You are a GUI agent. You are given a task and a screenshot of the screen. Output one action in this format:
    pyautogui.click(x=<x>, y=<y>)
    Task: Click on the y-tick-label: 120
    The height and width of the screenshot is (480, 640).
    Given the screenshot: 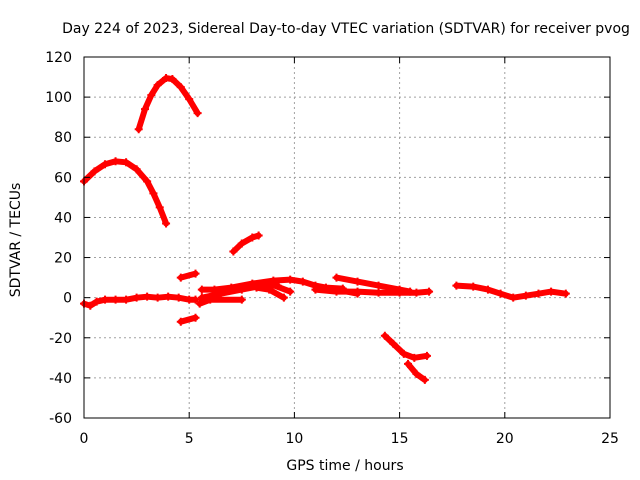 What is the action you would take?
    pyautogui.click(x=58, y=58)
    